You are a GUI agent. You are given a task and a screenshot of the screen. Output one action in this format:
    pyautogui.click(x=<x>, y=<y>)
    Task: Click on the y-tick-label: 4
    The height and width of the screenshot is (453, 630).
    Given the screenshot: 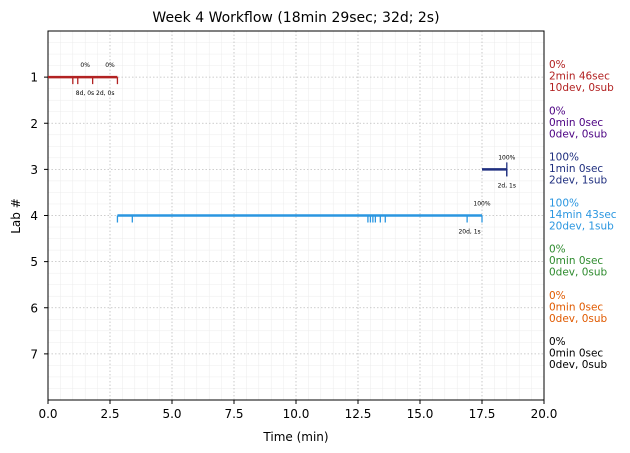 What is the action you would take?
    pyautogui.click(x=34, y=216)
    